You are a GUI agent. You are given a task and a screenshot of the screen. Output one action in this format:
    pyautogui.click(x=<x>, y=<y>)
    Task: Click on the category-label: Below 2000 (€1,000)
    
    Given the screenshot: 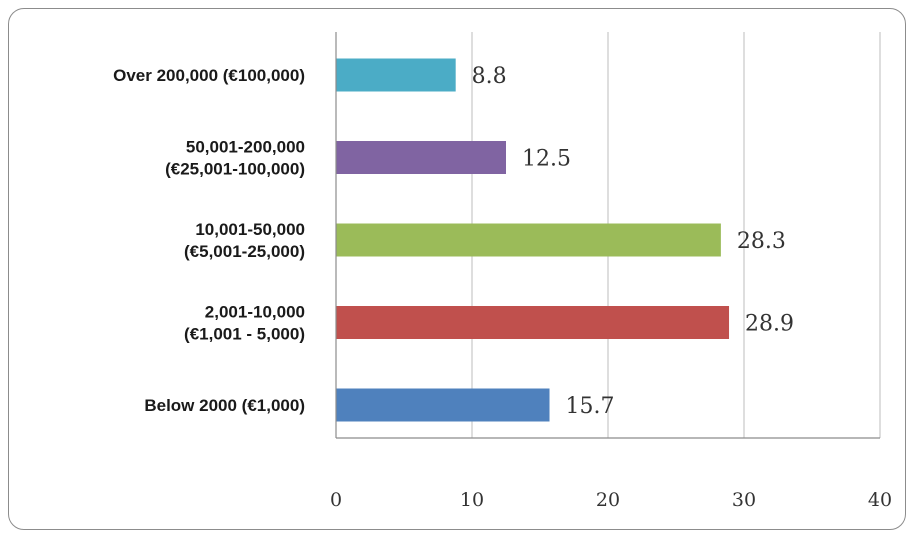 What is the action you would take?
    pyautogui.click(x=224, y=405)
    